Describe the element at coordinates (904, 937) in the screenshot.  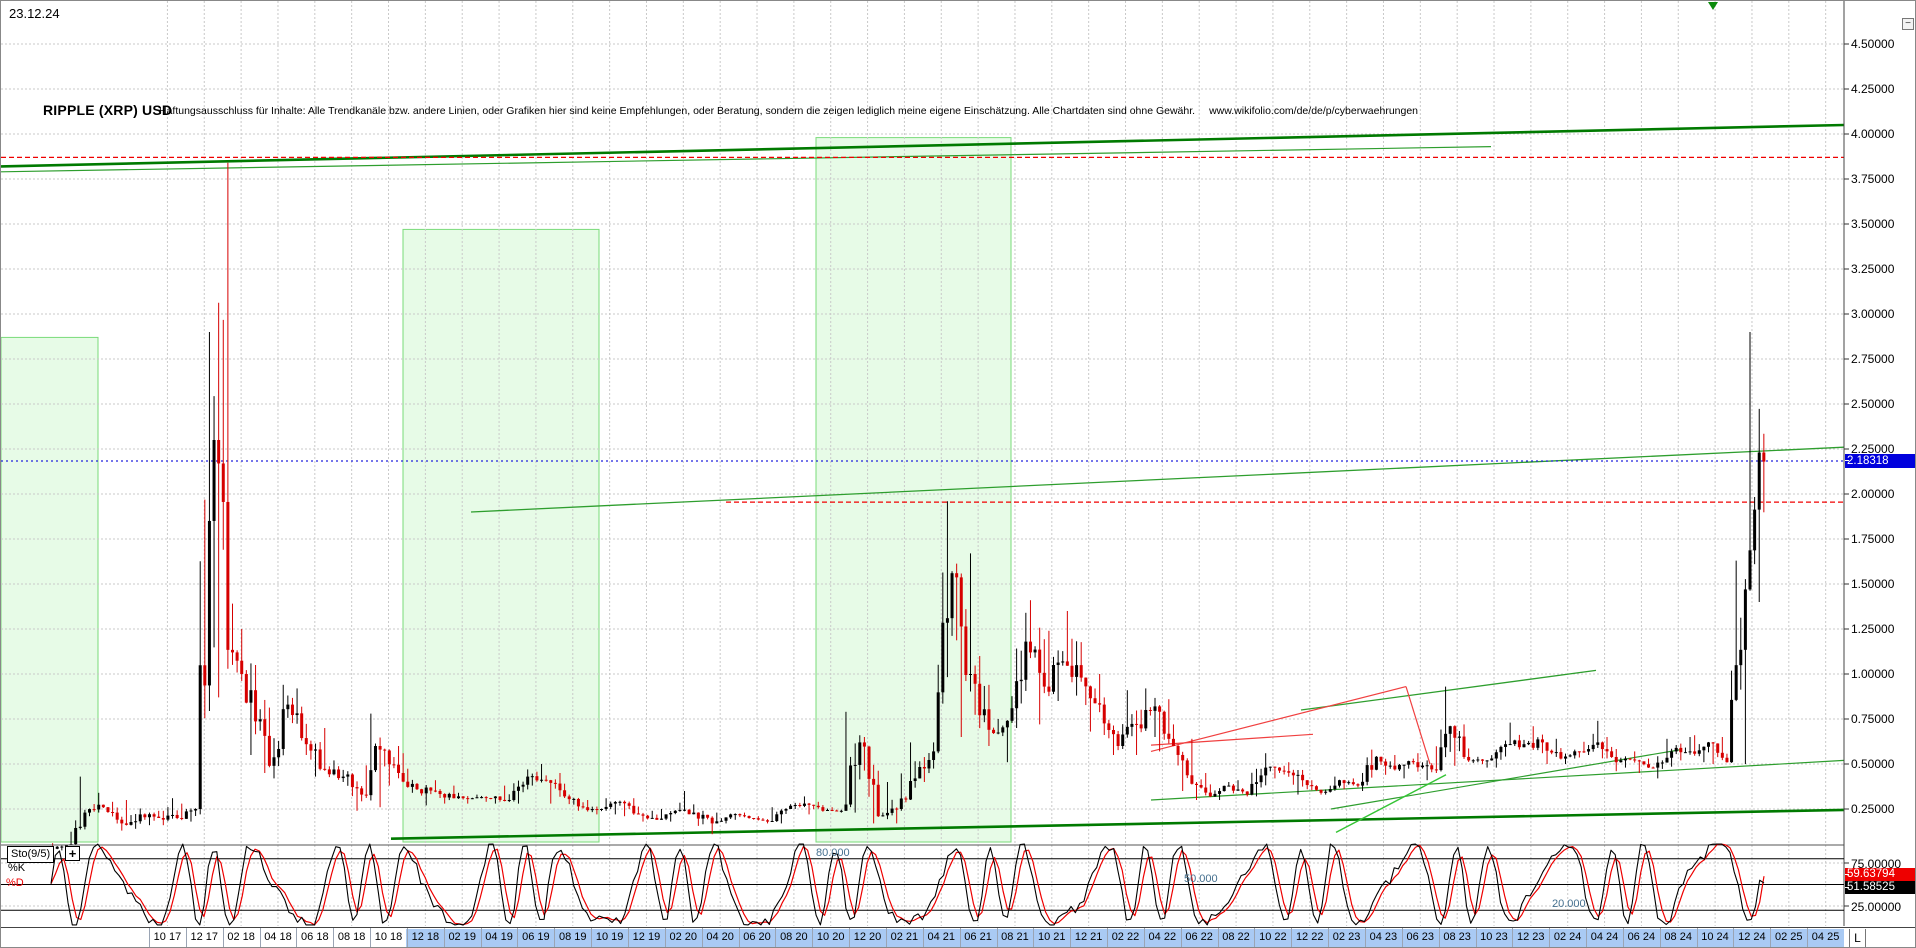
I see `time-axis-label: 02 21` at that location.